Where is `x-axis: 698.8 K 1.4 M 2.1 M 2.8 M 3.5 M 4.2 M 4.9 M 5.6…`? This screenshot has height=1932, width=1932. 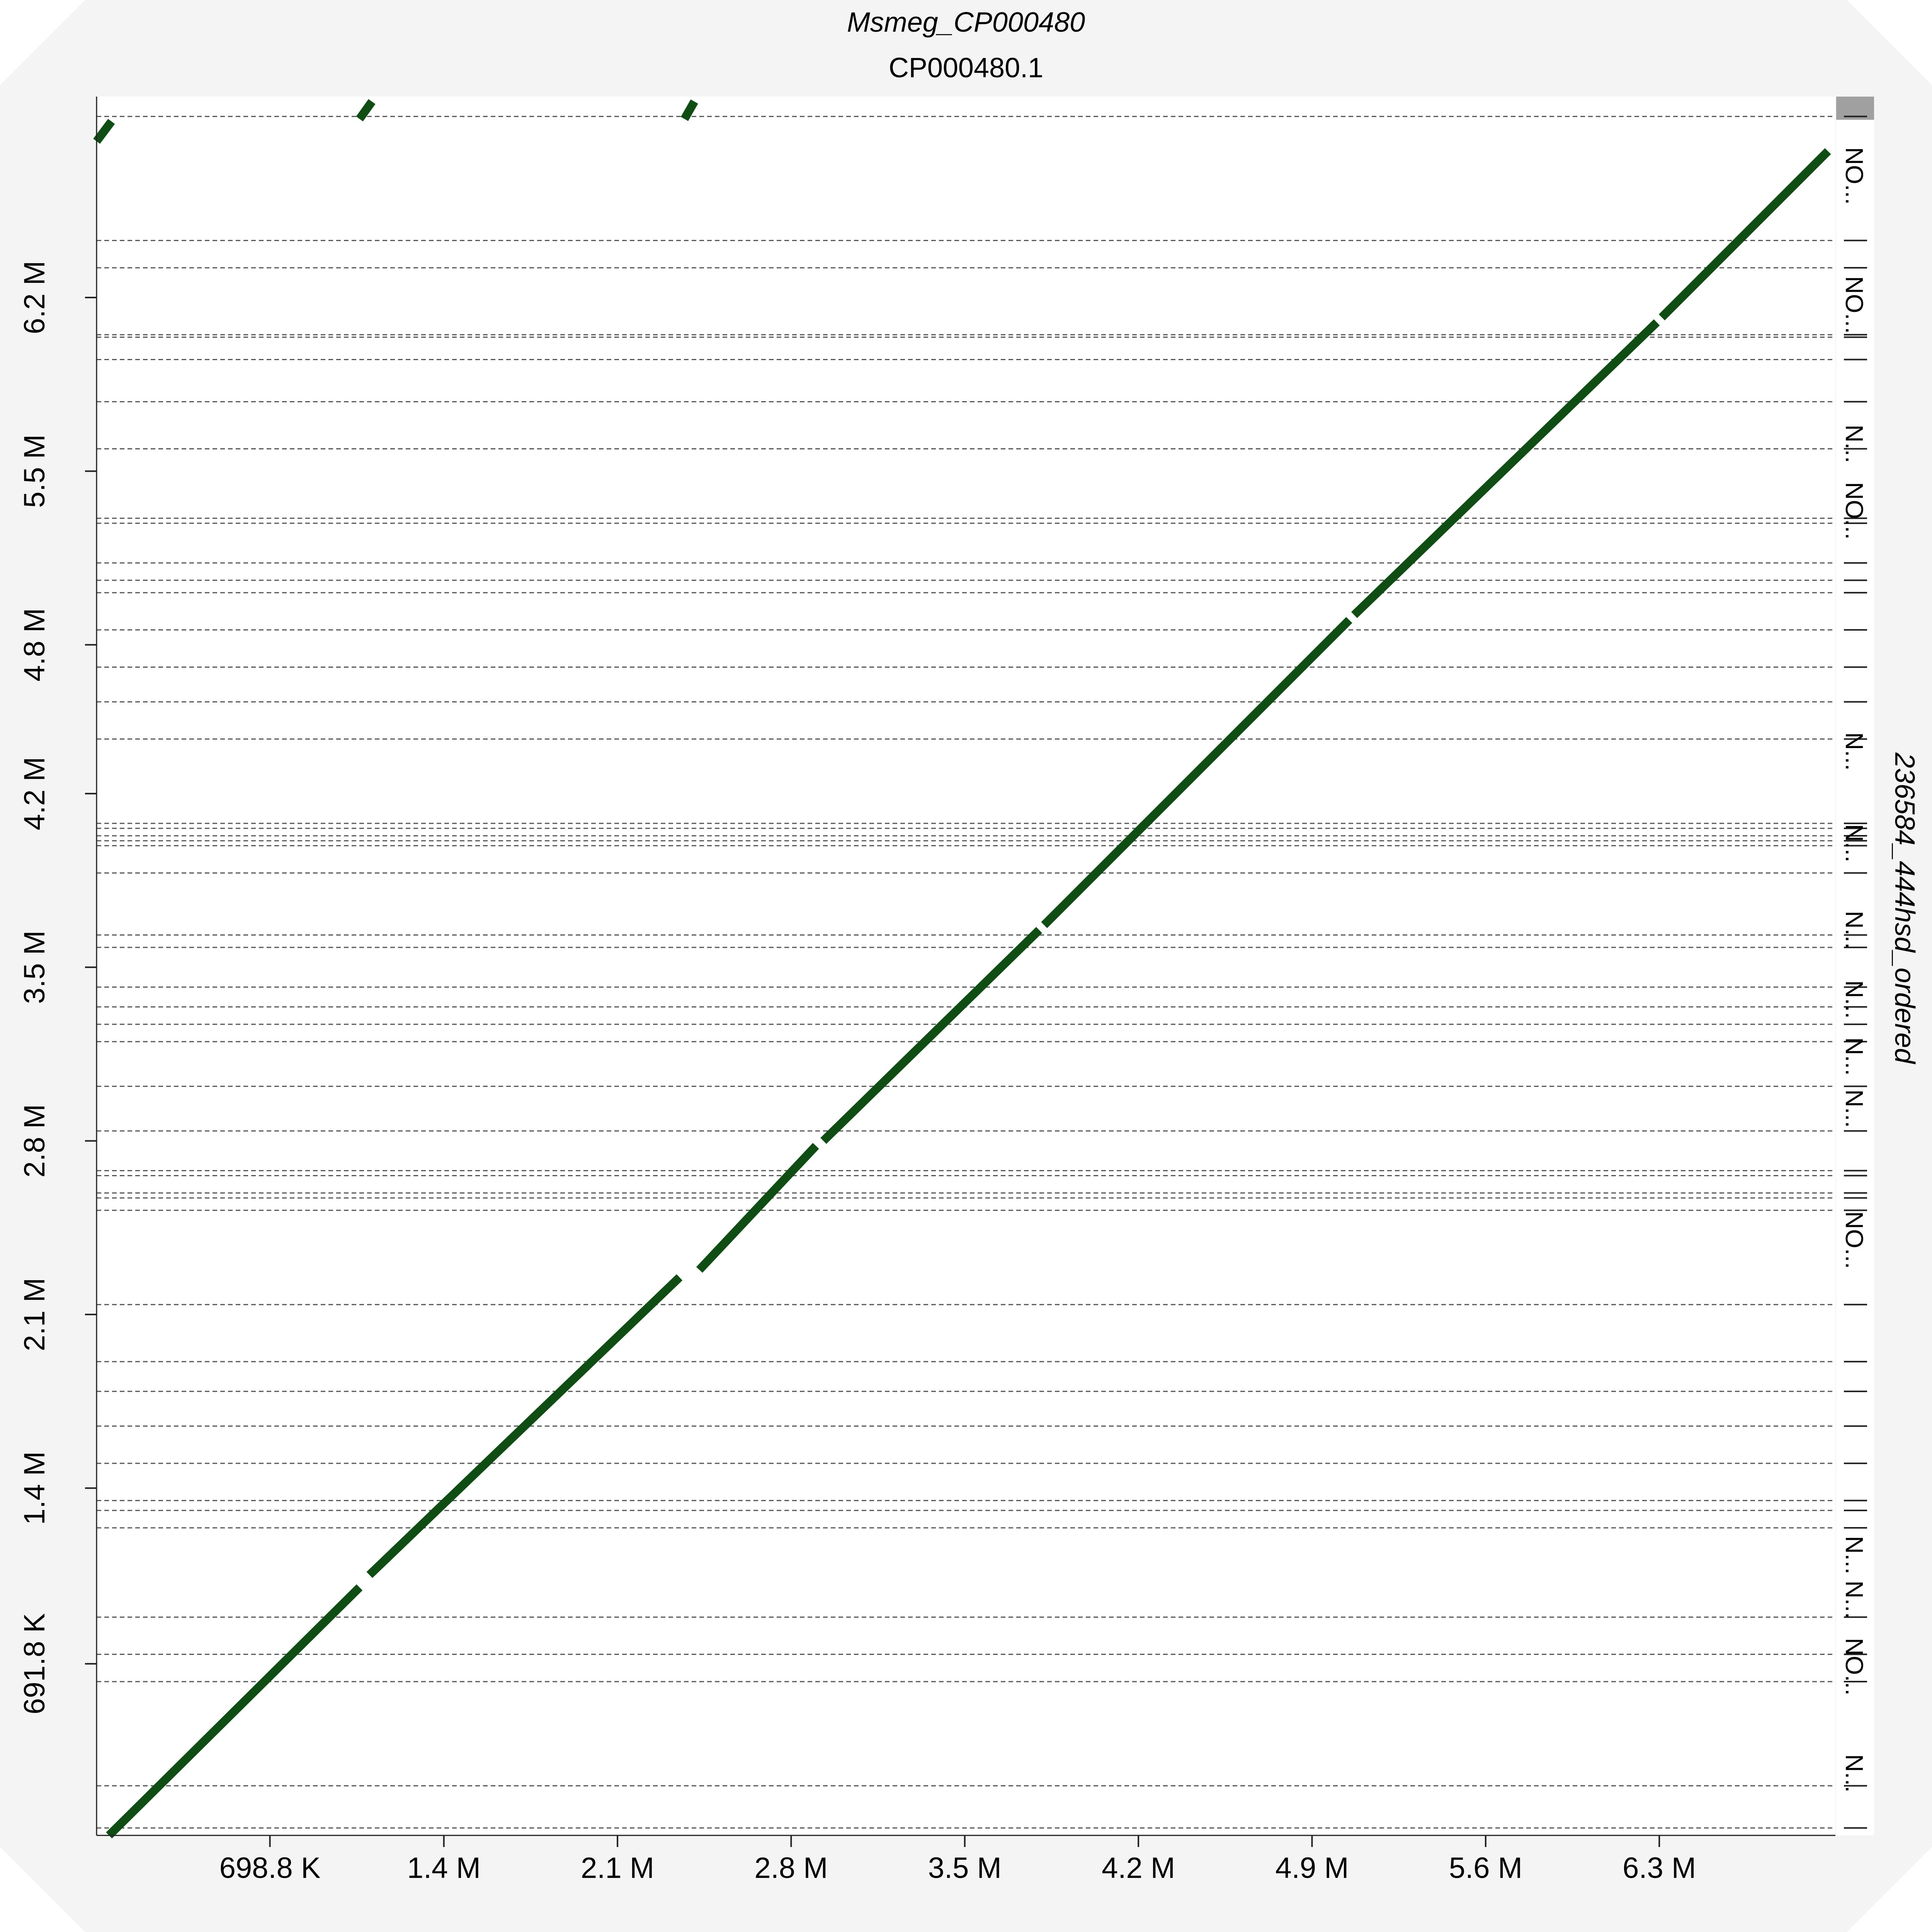 x-axis: 698.8 K 1.4 M 2.1 M 2.8 M 3.5 M 4.2 M 4.9 M 5.6… is located at coordinates (966, 1859).